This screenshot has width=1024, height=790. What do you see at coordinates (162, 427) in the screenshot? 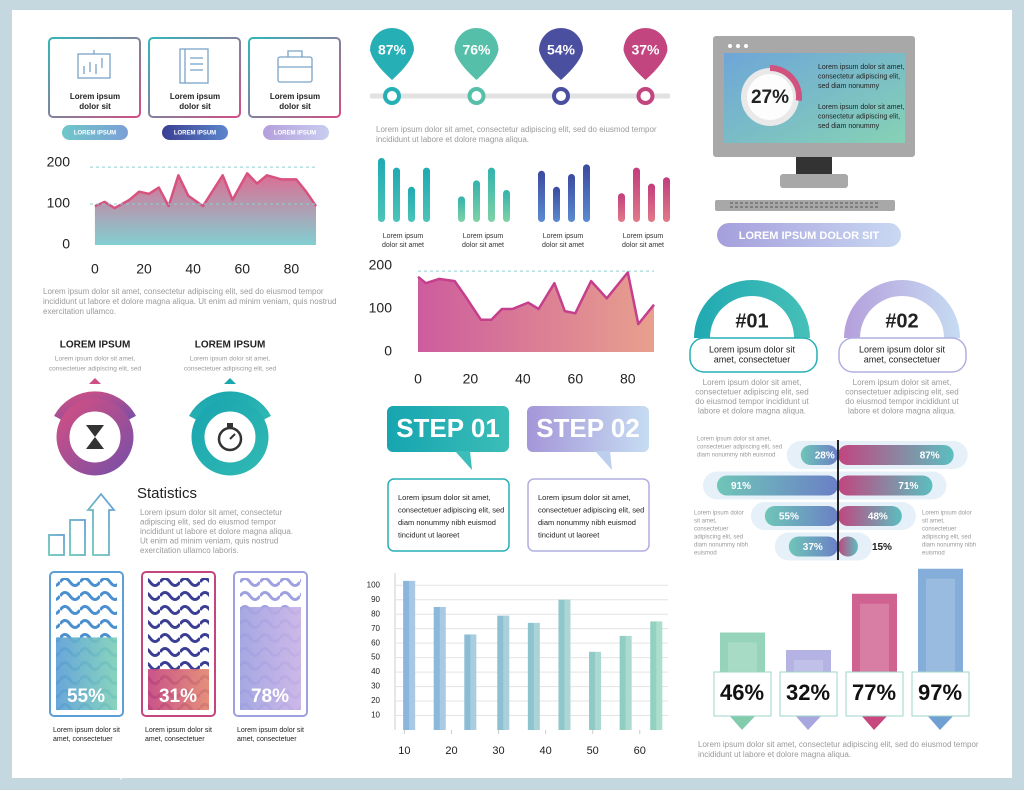
I see `timers` at bounding box center [162, 427].